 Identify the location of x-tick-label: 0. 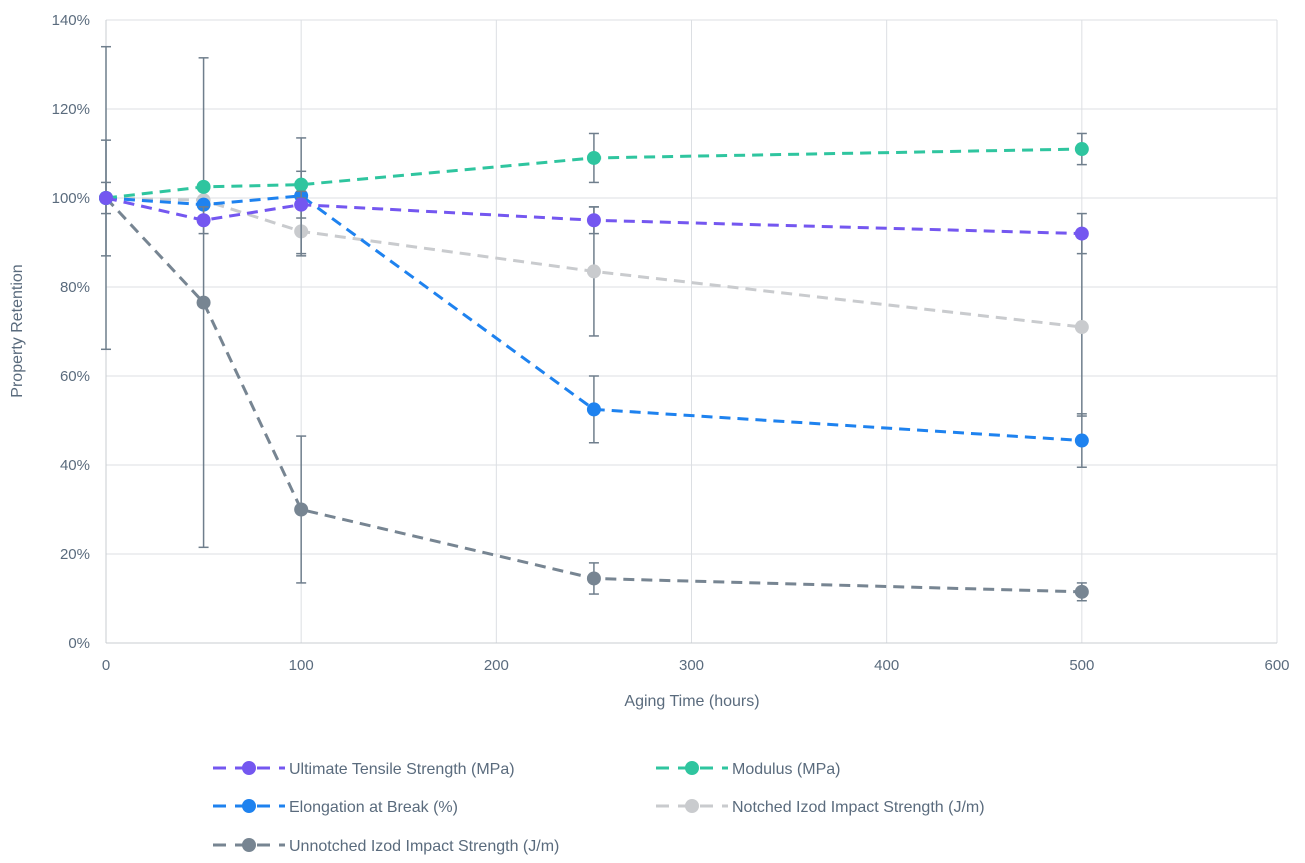
(106, 665).